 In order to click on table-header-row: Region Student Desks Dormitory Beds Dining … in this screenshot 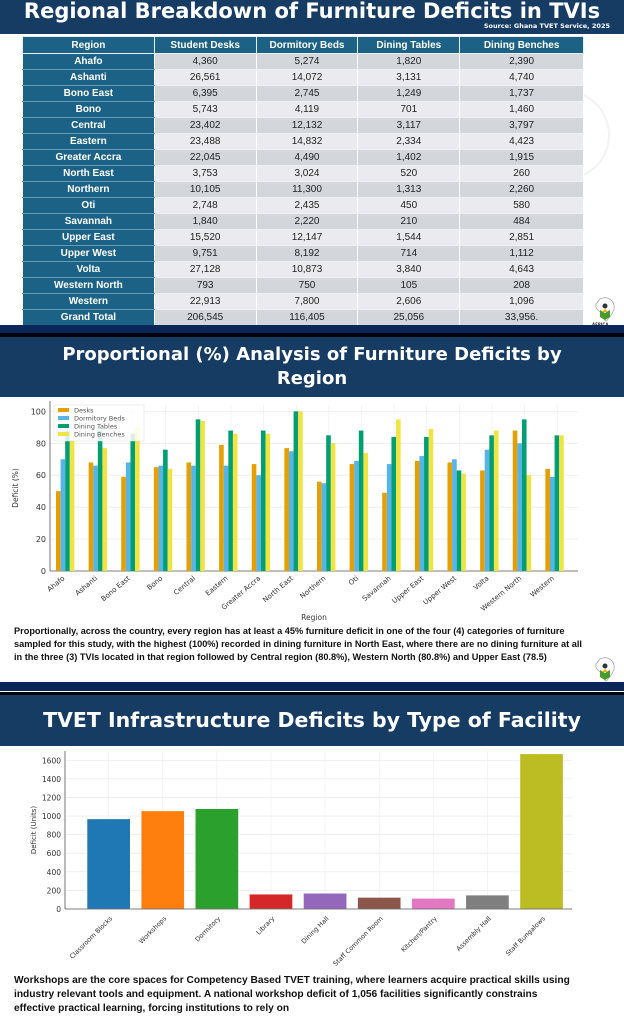, I will do `click(303, 45)`.